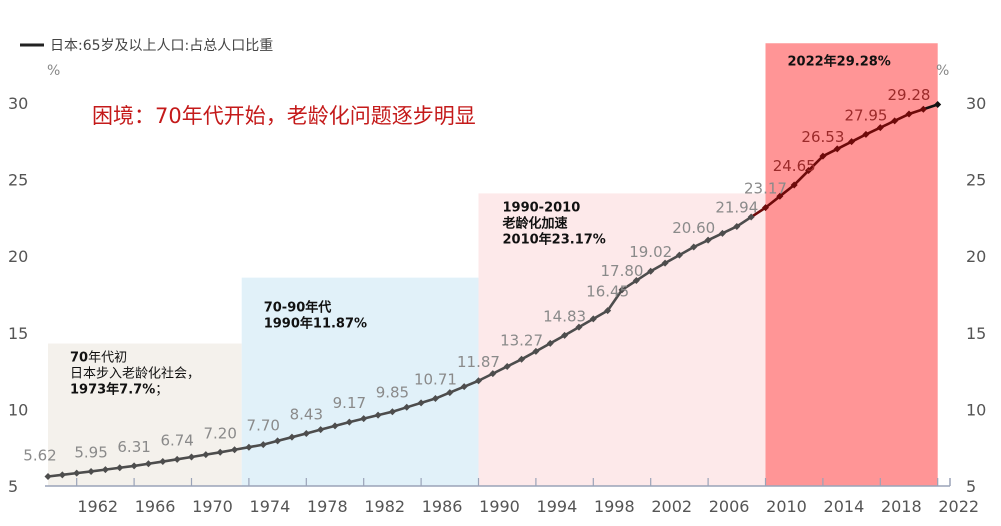 The width and height of the screenshot is (1001, 526). Describe the element at coordinates (976, 180) in the screenshot. I see `y-tick-label-right: 25` at that location.